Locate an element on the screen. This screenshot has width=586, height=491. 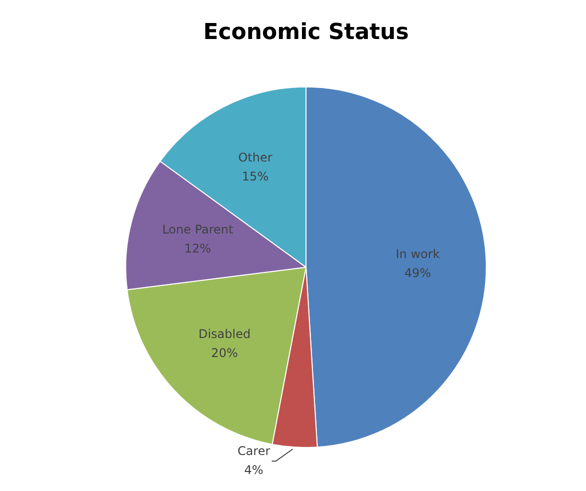
data-label: 49% is located at coordinates (418, 273).